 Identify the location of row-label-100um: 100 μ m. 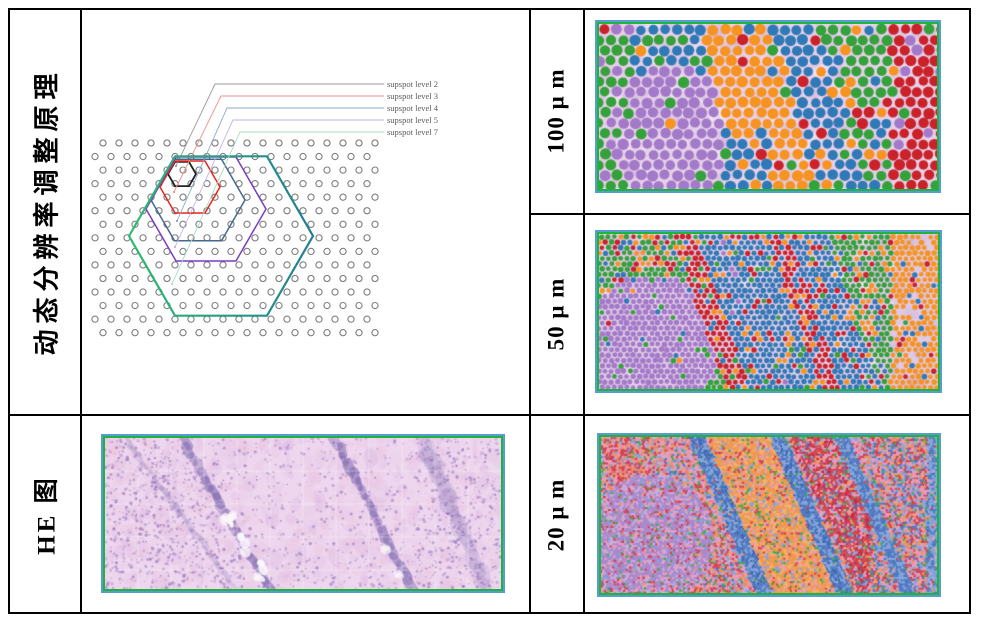
(556, 110).